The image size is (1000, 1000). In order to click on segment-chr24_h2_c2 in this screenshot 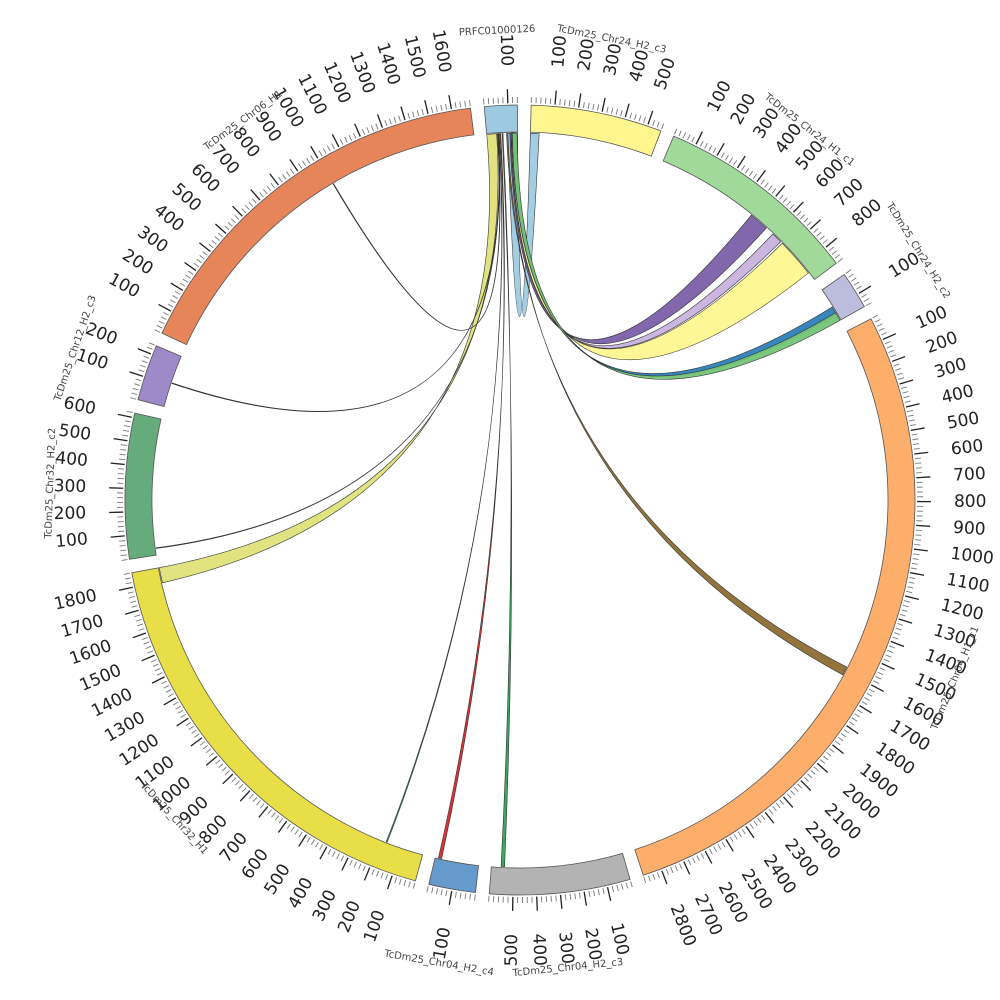, I will do `click(843, 297)`.